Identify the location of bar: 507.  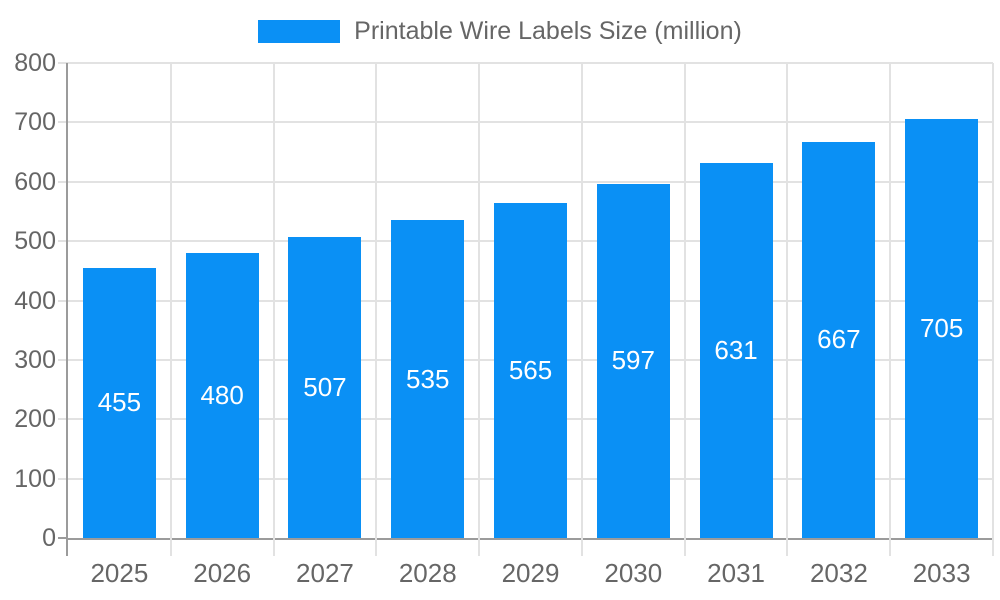
(325, 387).